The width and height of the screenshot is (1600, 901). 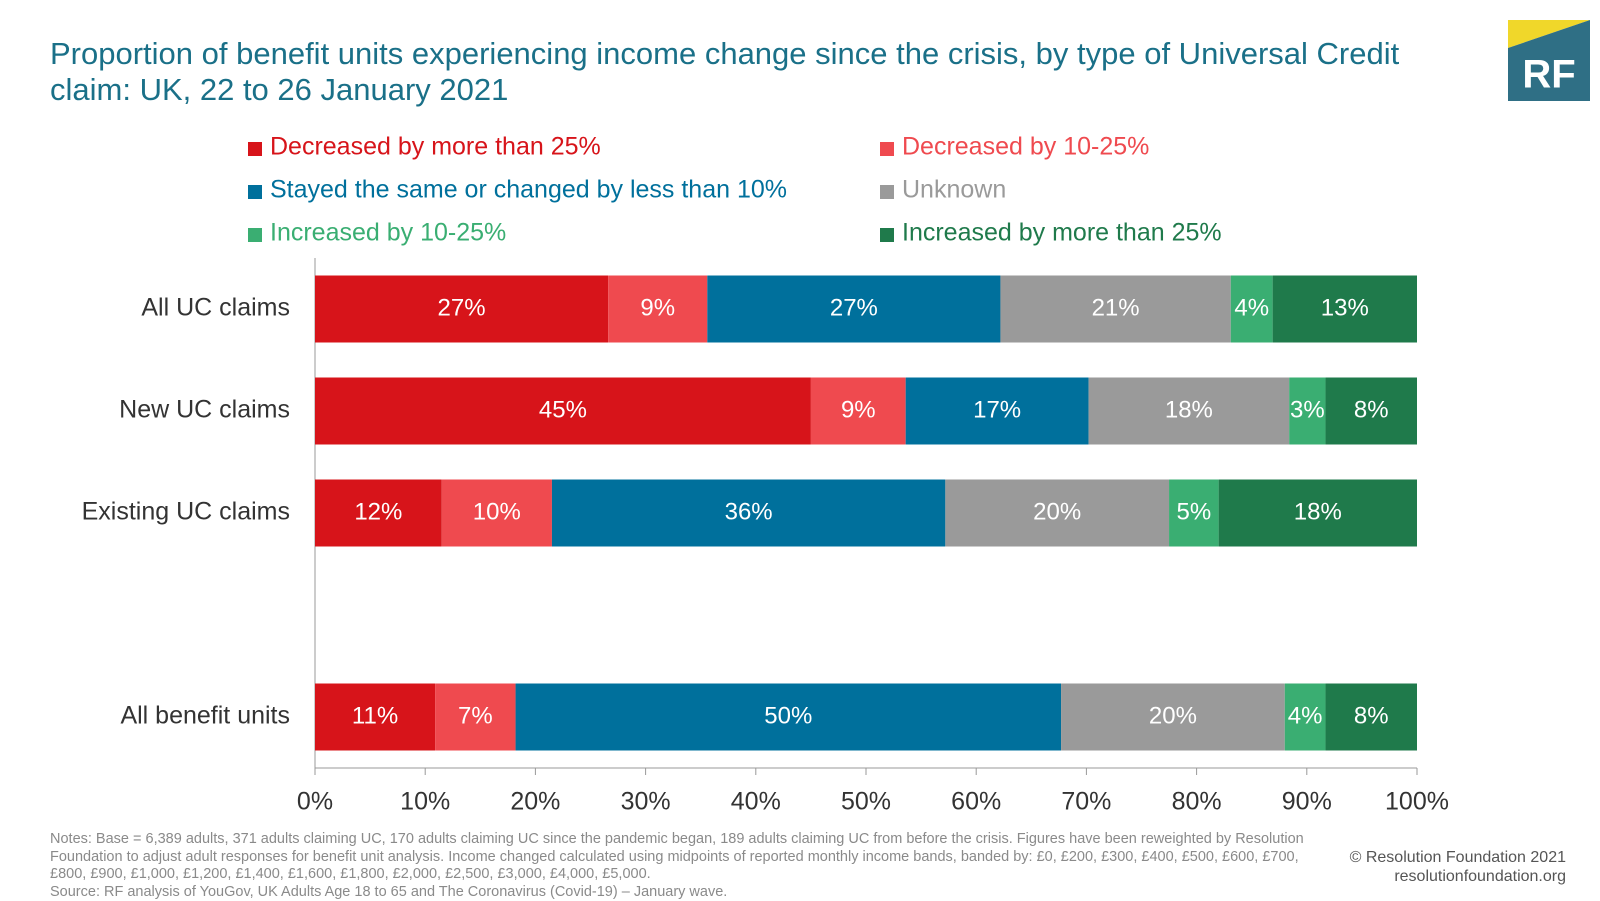 What do you see at coordinates (563, 409) in the screenshot?
I see `value-label: 45%` at bounding box center [563, 409].